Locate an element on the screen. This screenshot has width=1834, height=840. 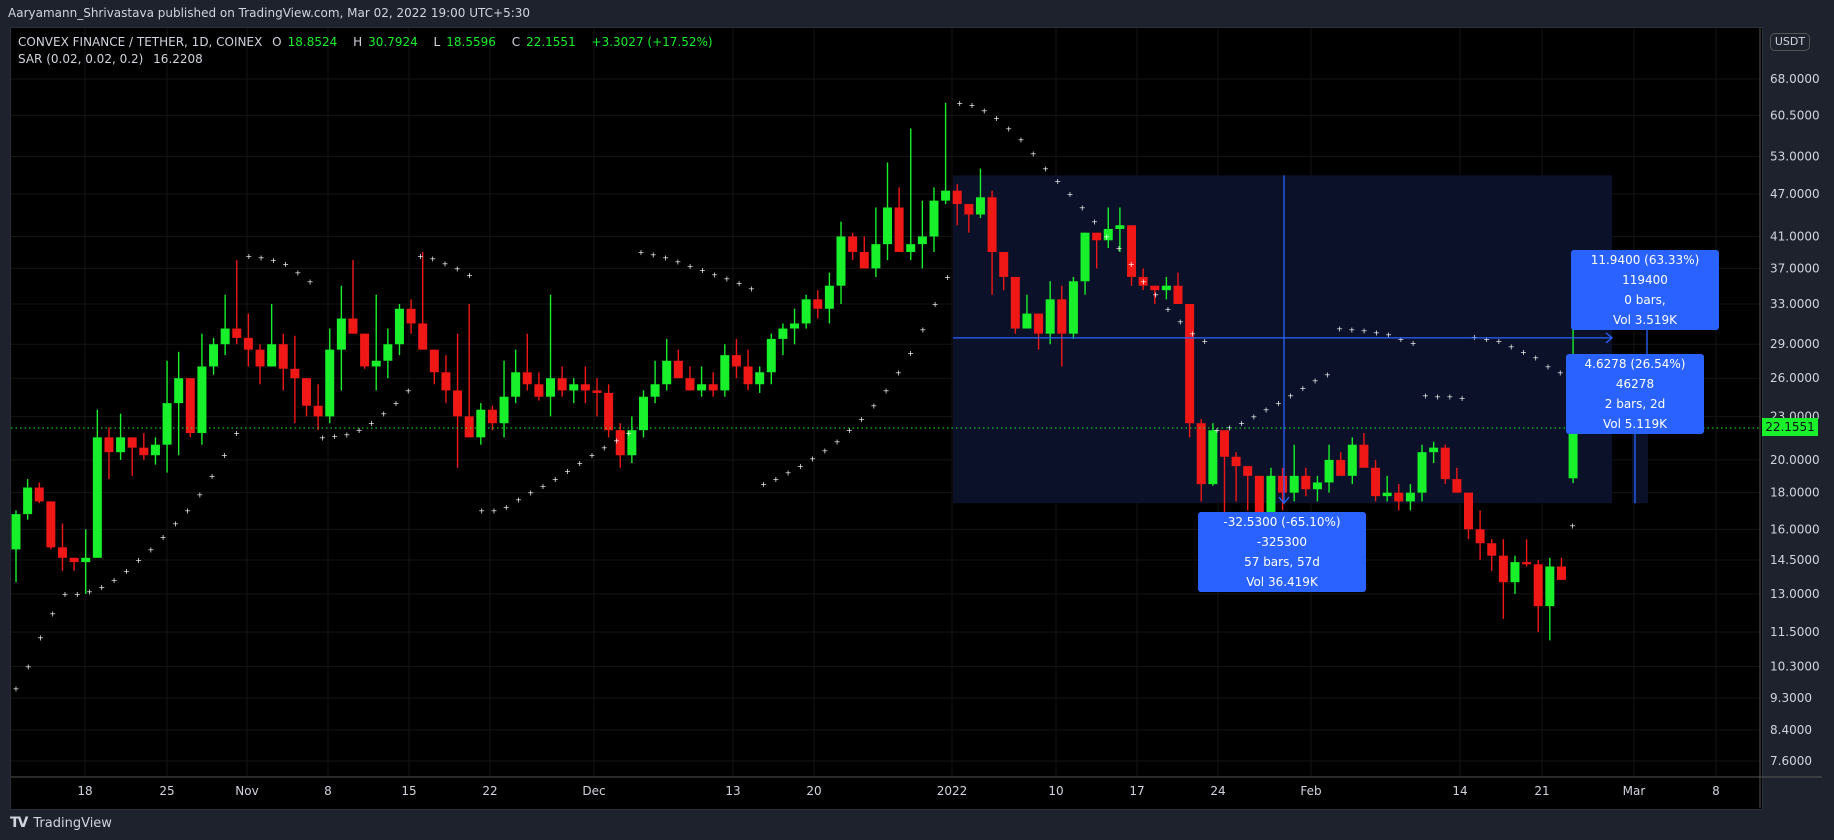
price-axis-tick: 16.0000 is located at coordinates (1795, 529).